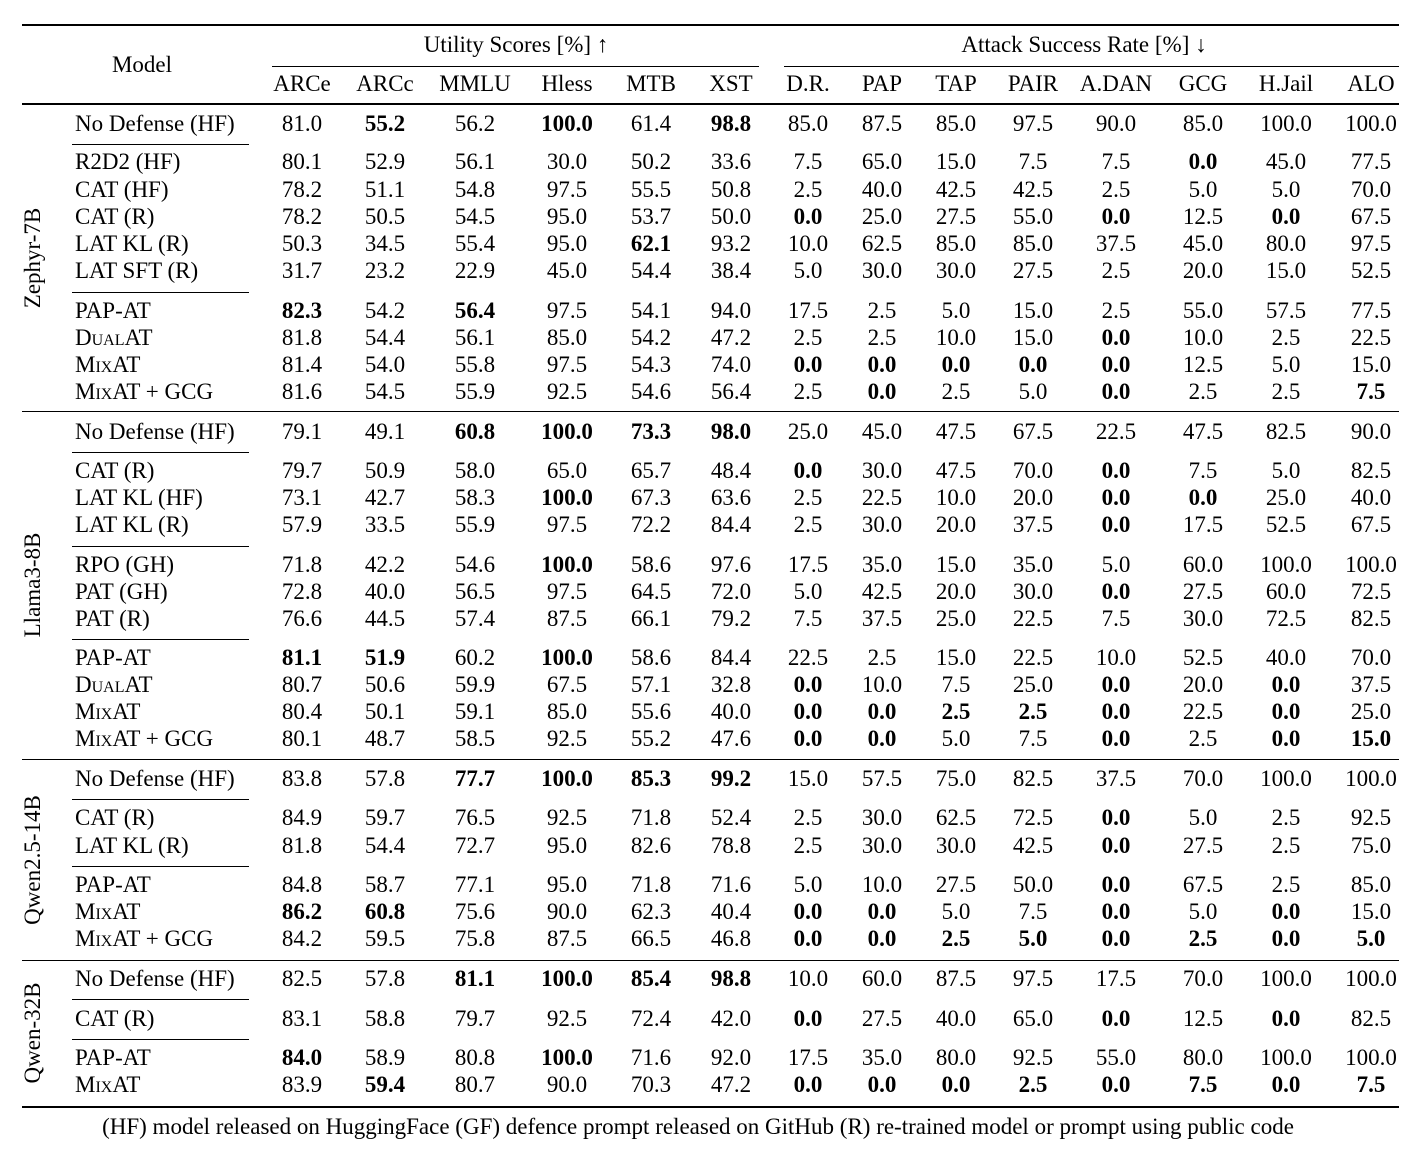  Describe the element at coordinates (385, 845) in the screenshot. I see `table-cell: 54.4` at that location.